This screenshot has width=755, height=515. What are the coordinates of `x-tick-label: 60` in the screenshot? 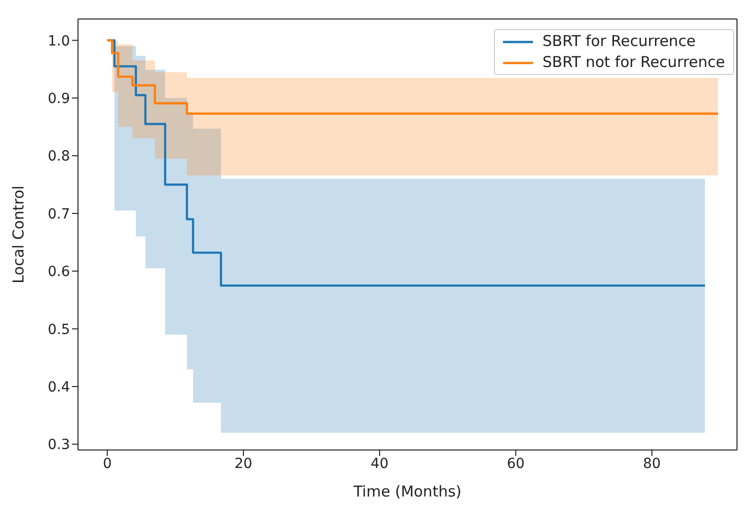 It's located at (515, 464).